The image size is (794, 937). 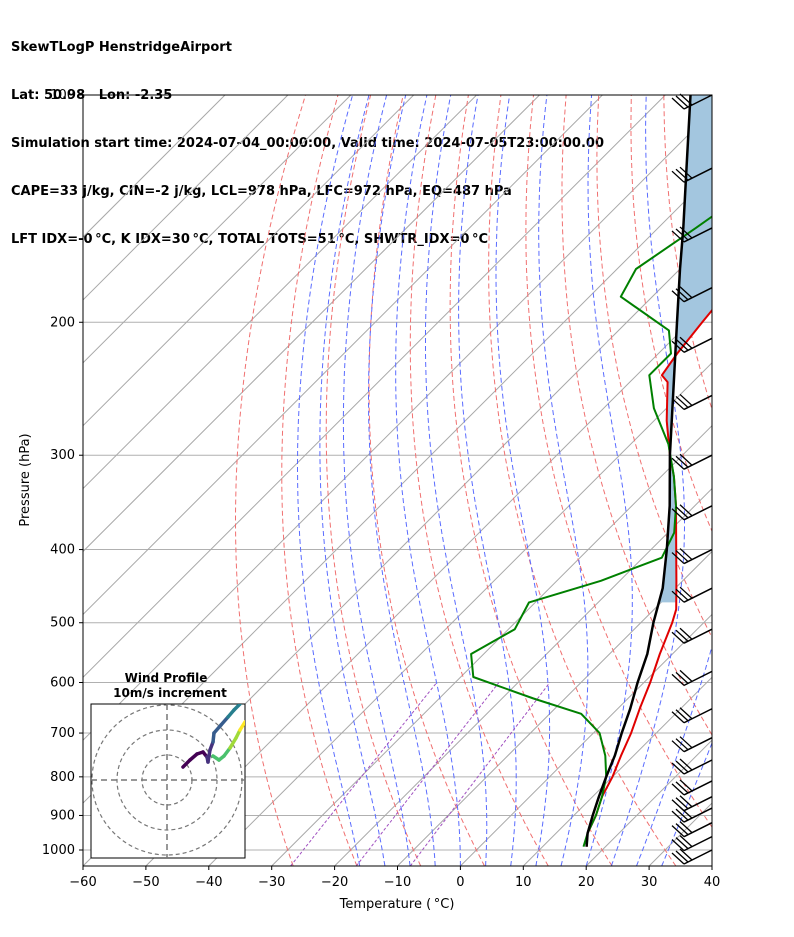 What do you see at coordinates (62, 777) in the screenshot?
I see `y-tick-label: 800` at bounding box center [62, 777].